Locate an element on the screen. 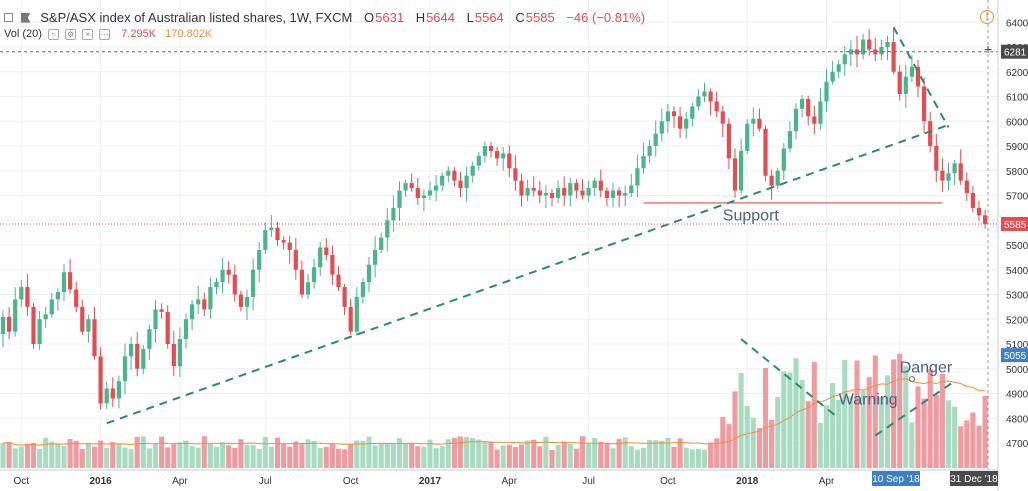 The image size is (1028, 491). settings-icon: ⚙ is located at coordinates (71, 34).